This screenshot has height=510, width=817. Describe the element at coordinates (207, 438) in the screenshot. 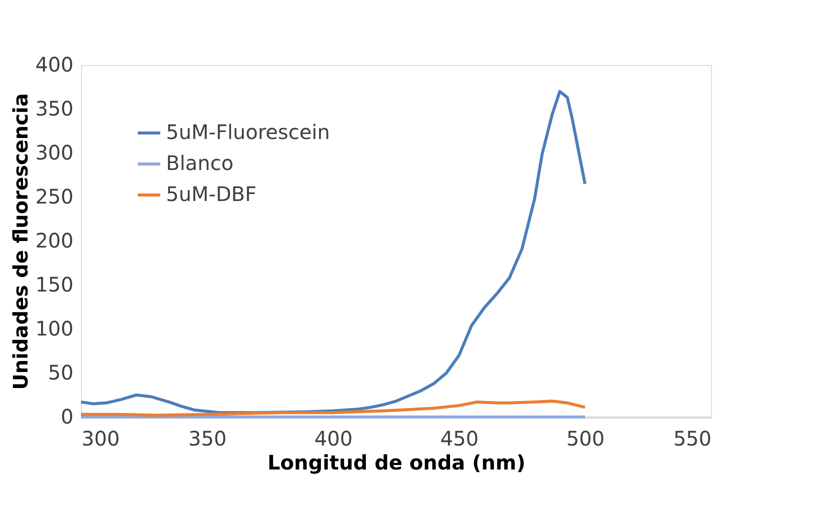

I see `x-tick-label: 350` at that location.